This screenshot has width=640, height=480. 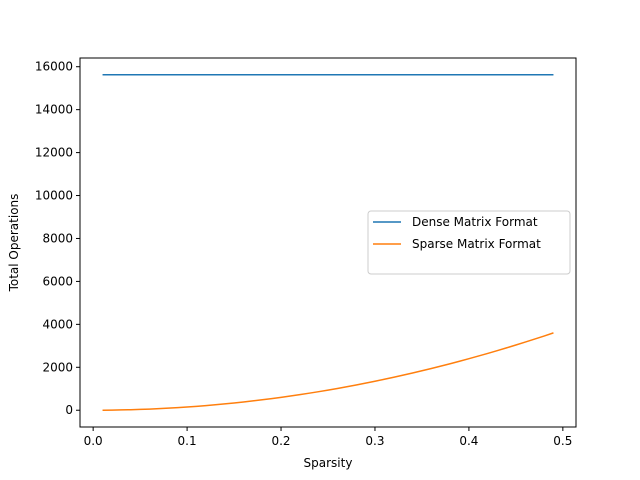 What do you see at coordinates (476, 244) in the screenshot?
I see `legend-label: Sparse Matrix Format` at bounding box center [476, 244].